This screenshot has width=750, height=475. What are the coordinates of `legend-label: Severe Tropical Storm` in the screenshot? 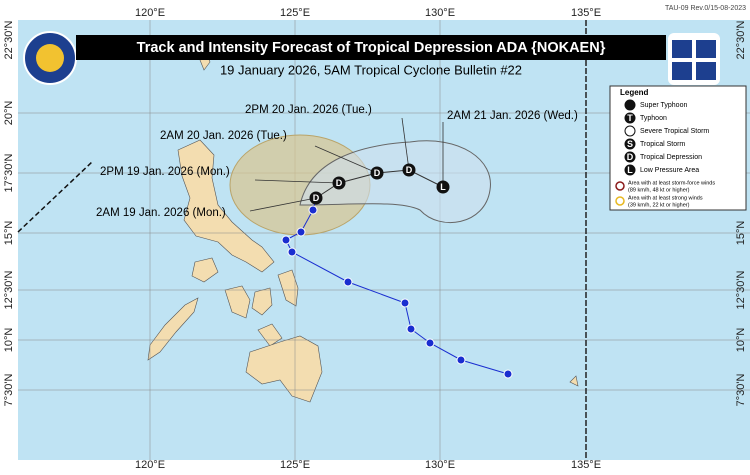 It's located at (674, 131).